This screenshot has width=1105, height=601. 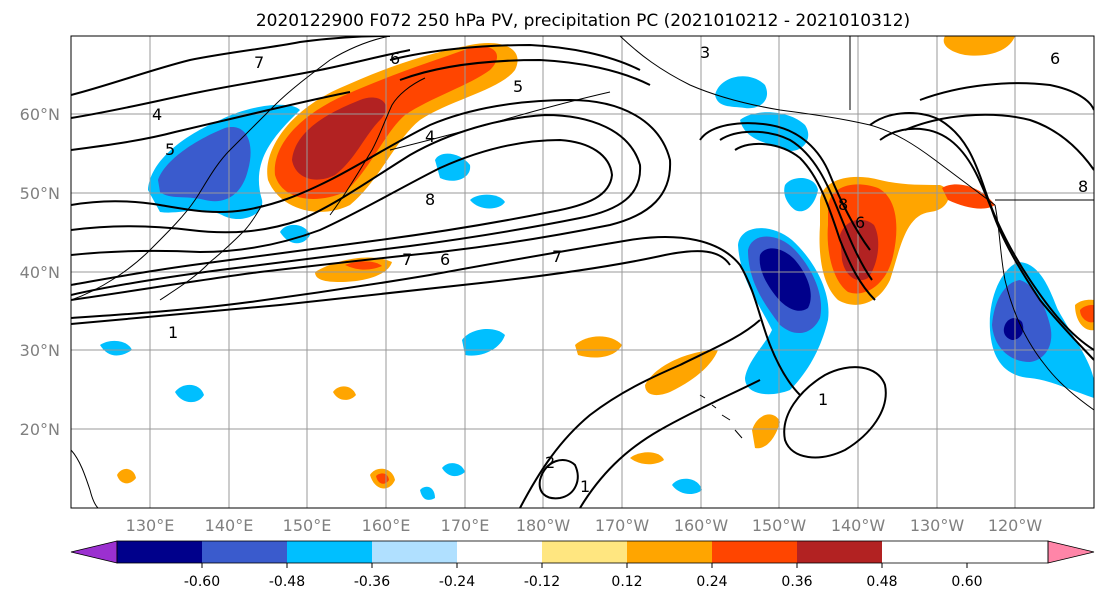 I want to click on kamchatka-coastline, so click(x=377, y=146).